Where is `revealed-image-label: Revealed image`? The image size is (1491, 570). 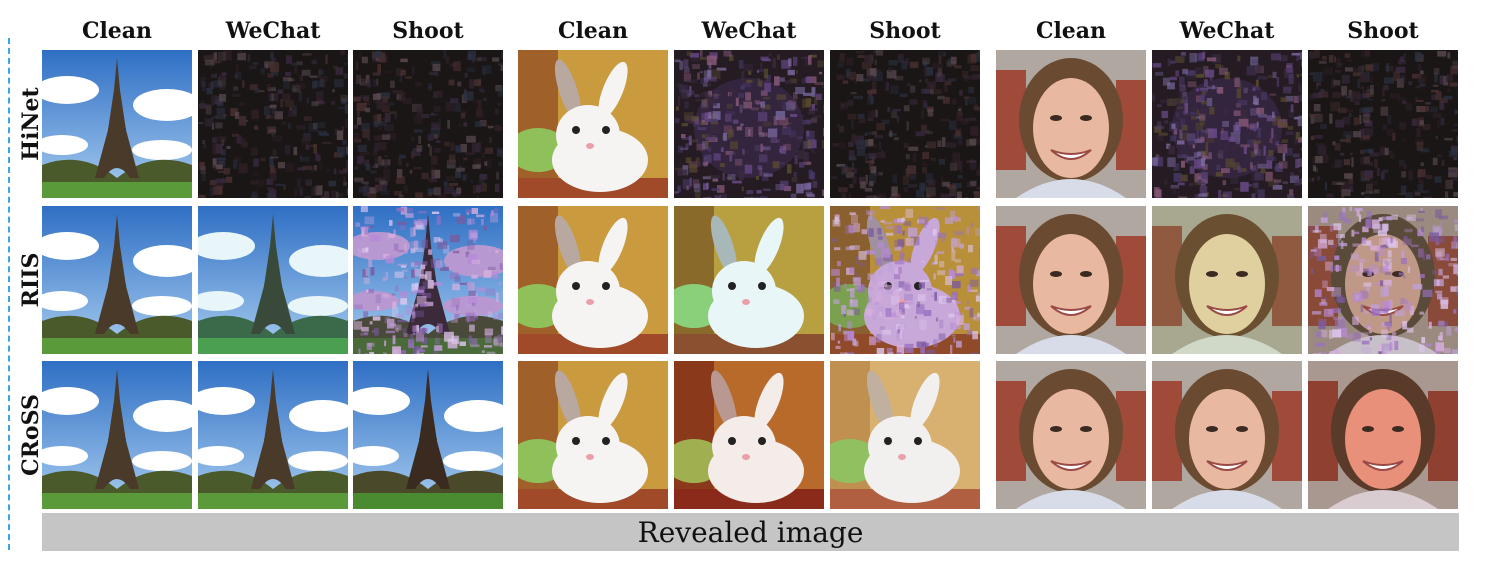
revealed-image-label: Revealed image is located at coordinates (750, 532).